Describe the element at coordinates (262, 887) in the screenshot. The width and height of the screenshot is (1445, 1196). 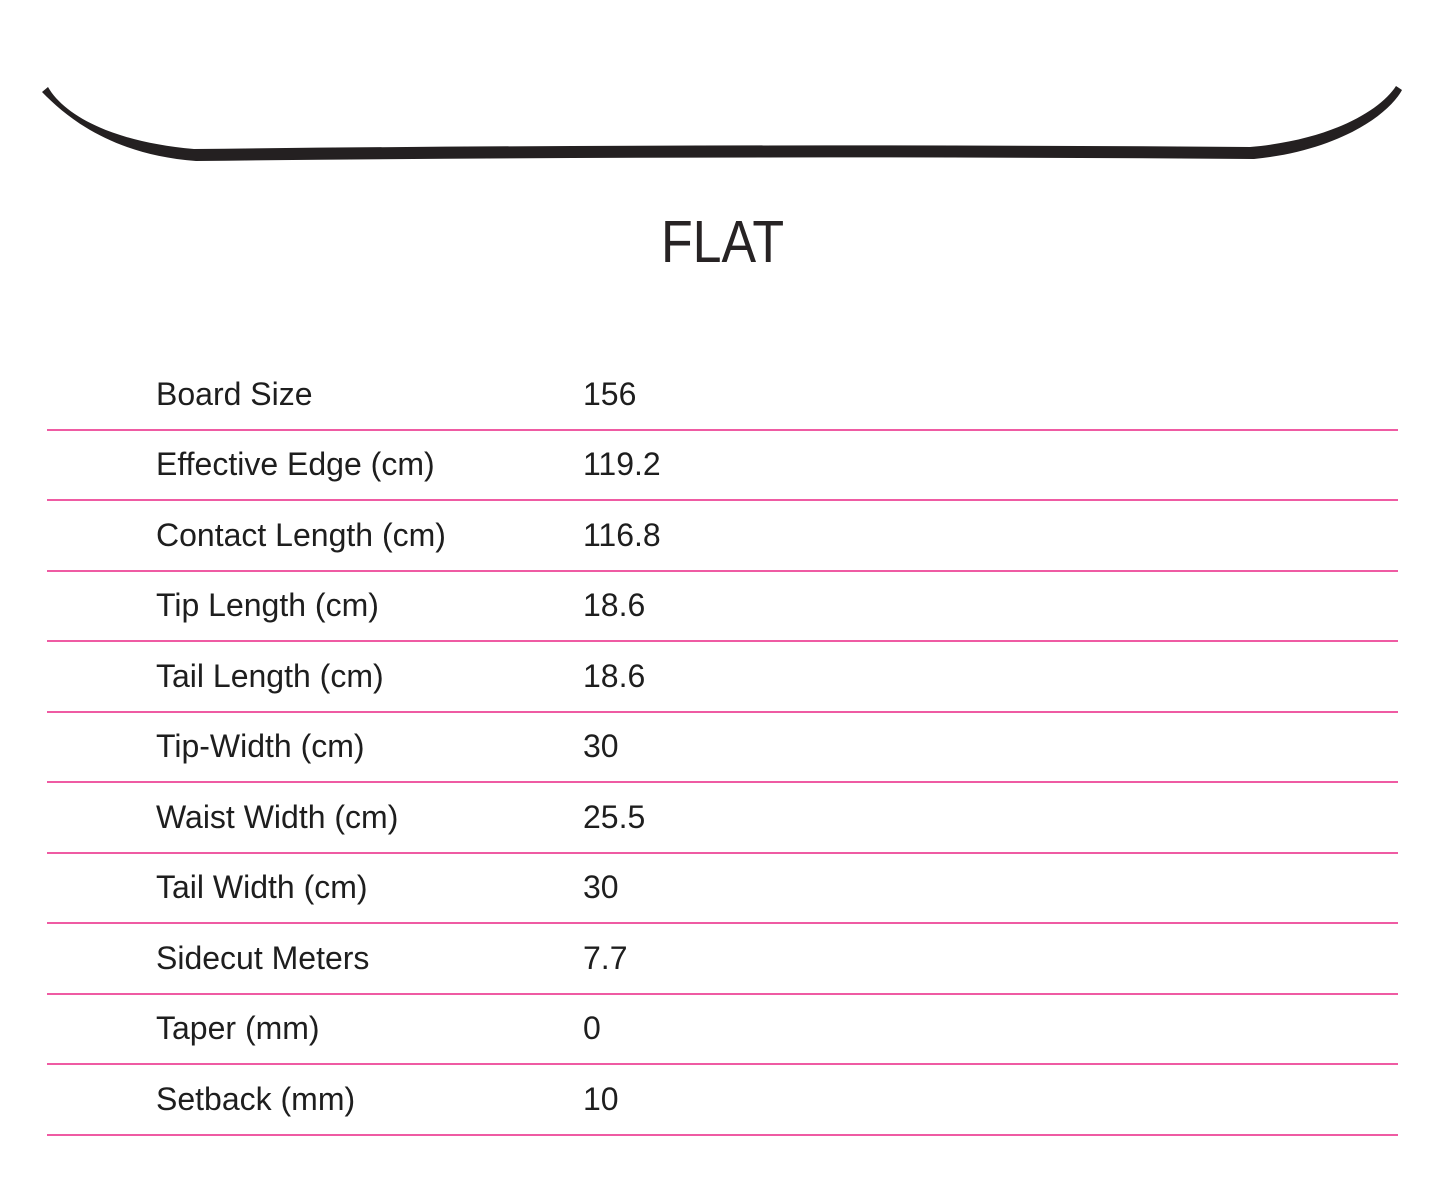
I see `spec-label: Tail Width (cm)` at that location.